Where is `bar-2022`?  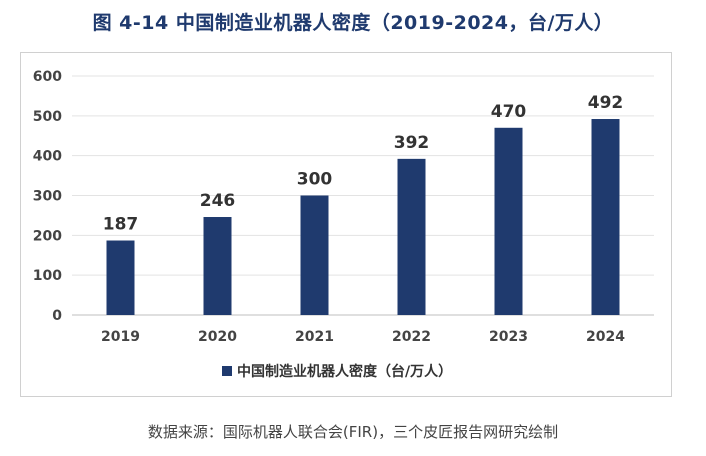 bar-2022 is located at coordinates (411, 236).